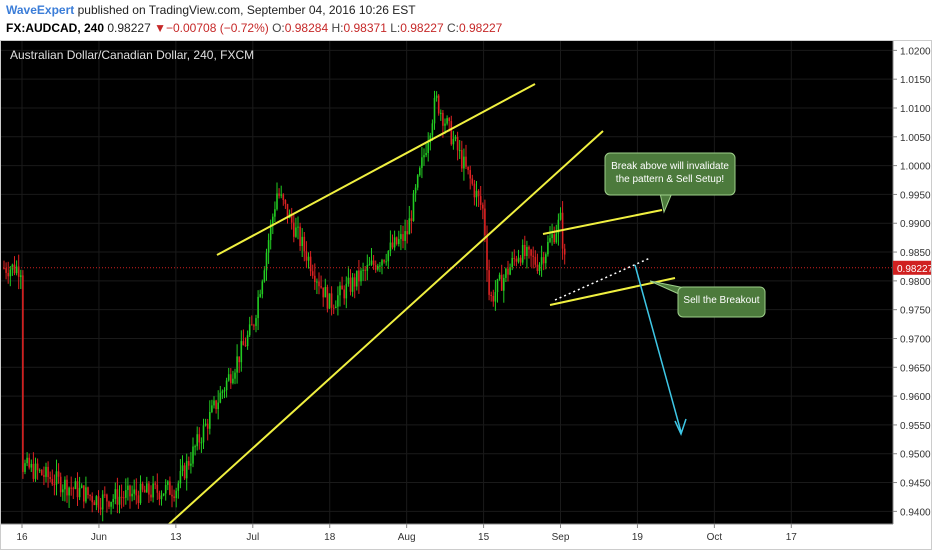 Image resolution: width=932 pixels, height=550 pixels. Describe the element at coordinates (129, 28) in the screenshot. I see `last-price: 0.98227` at that location.